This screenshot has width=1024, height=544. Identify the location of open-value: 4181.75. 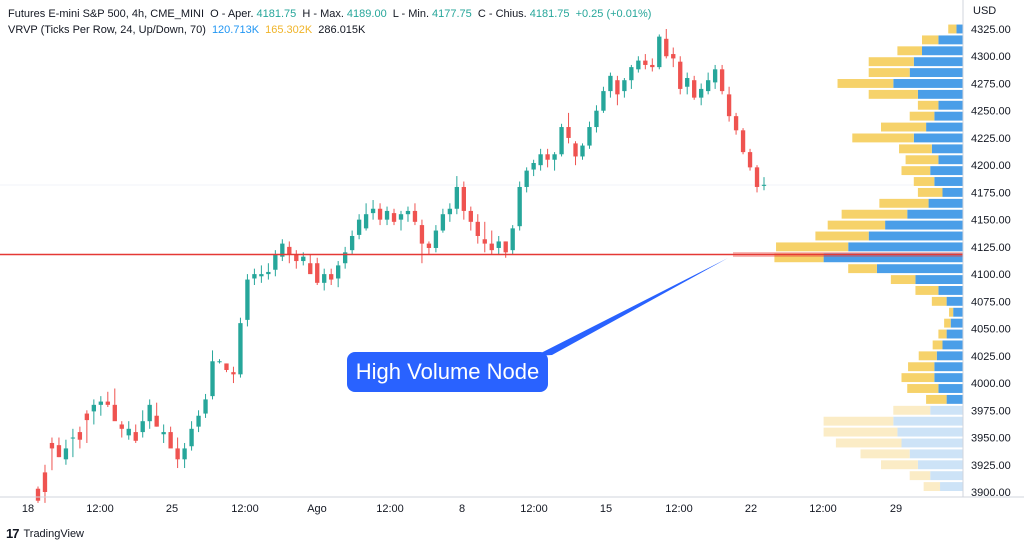
(276, 14).